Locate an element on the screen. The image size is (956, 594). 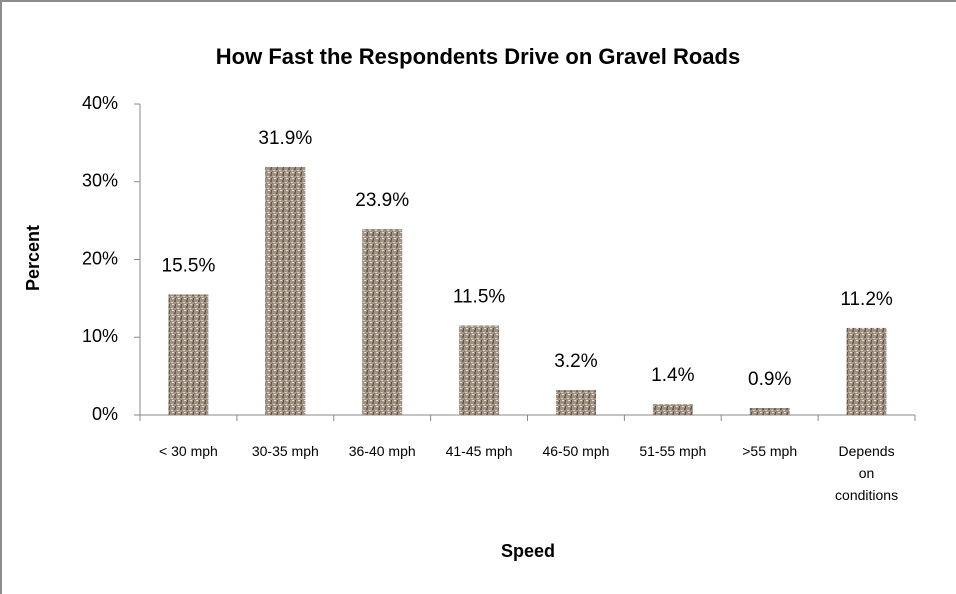
y-tick-label: 10% is located at coordinates (100, 336).